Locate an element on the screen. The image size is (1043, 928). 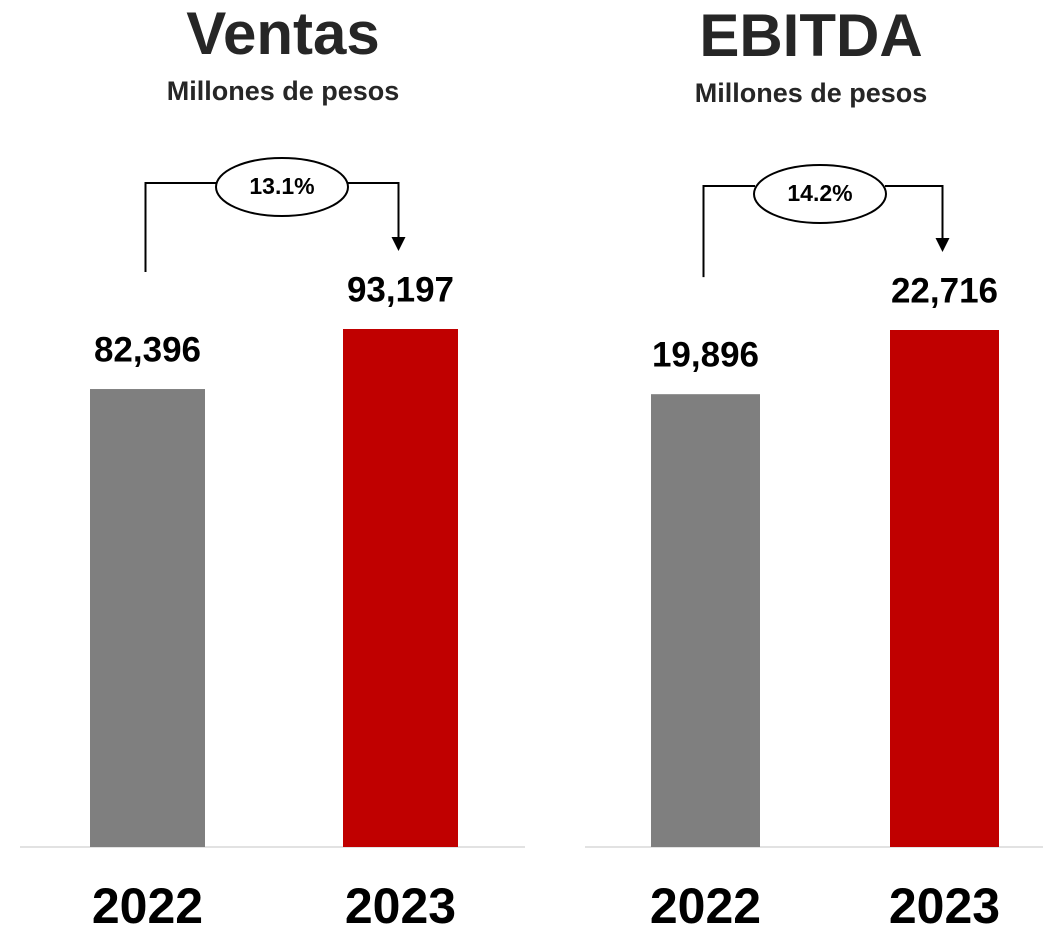
value-label: 93,197 is located at coordinates (400, 289).